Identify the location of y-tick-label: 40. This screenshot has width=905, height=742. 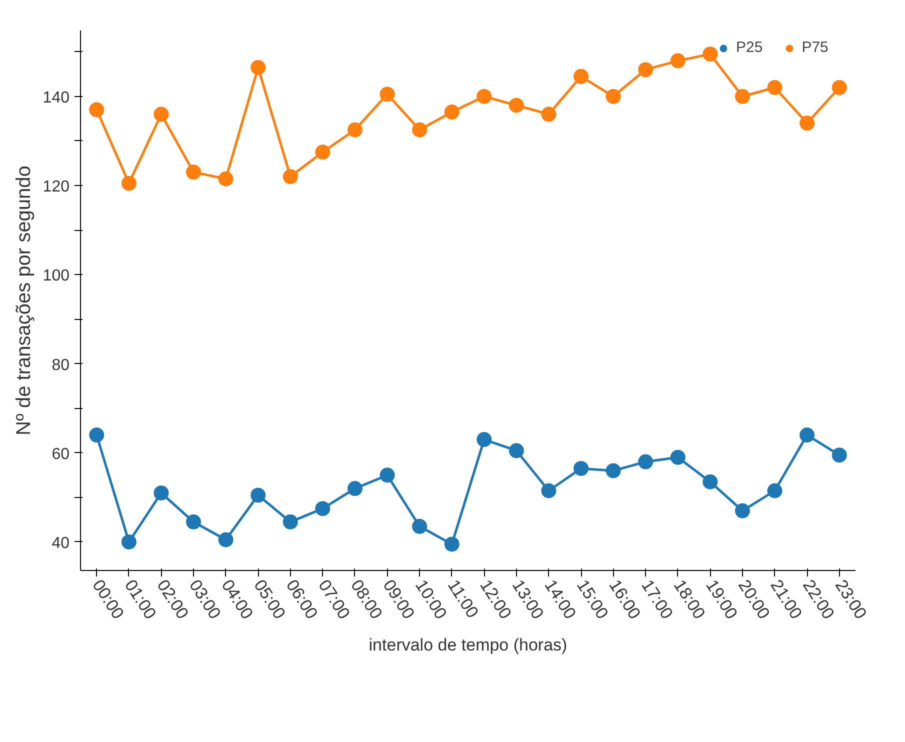
(61, 543).